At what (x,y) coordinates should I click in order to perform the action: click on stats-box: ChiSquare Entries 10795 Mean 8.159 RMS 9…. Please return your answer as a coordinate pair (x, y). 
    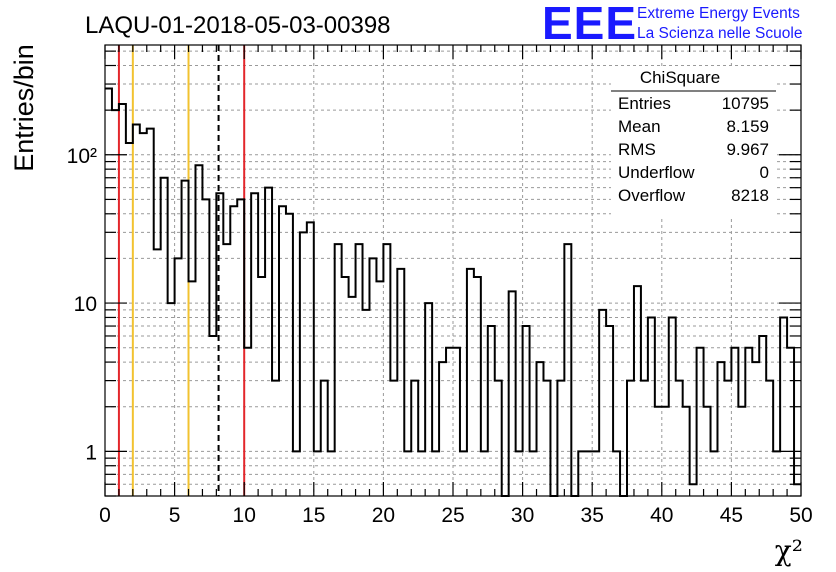
    Looking at the image, I should click on (693, 141).